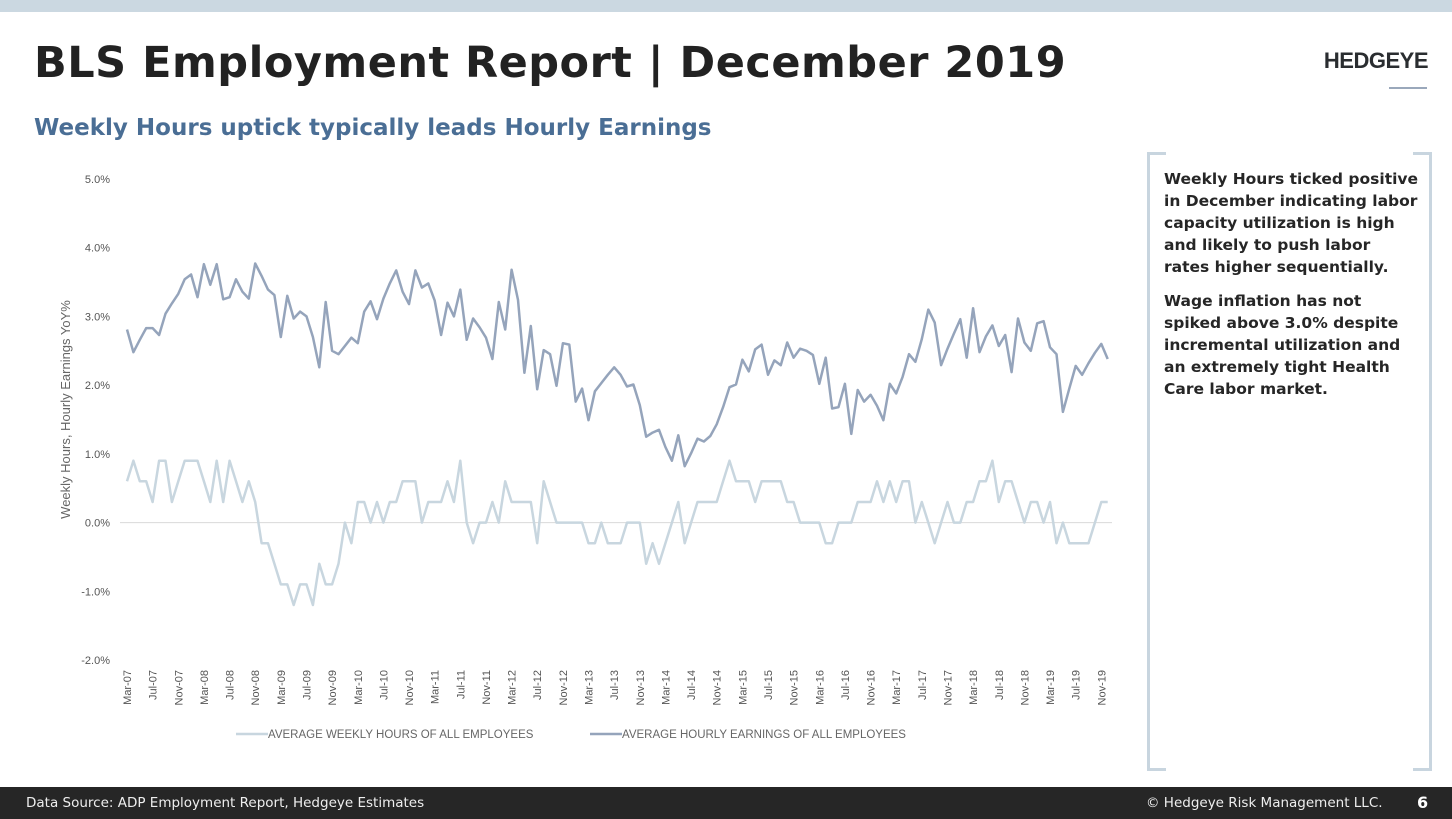 The image size is (1452, 819). What do you see at coordinates (487, 687) in the screenshot?
I see `x-tick-label: Nov-11` at bounding box center [487, 687].